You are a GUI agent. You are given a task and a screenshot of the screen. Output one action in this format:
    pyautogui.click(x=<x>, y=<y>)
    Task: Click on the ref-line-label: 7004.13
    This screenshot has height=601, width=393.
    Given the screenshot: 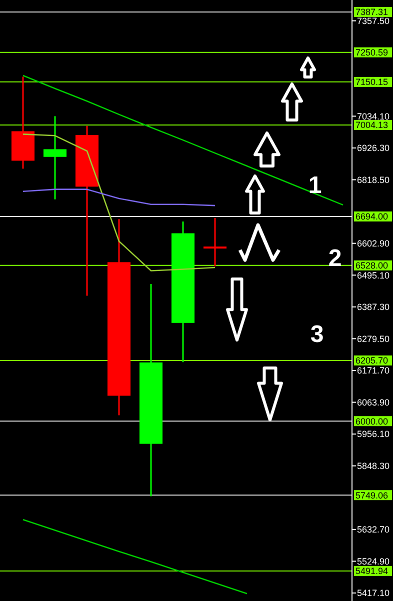 What is the action you would take?
    pyautogui.click(x=372, y=125)
    